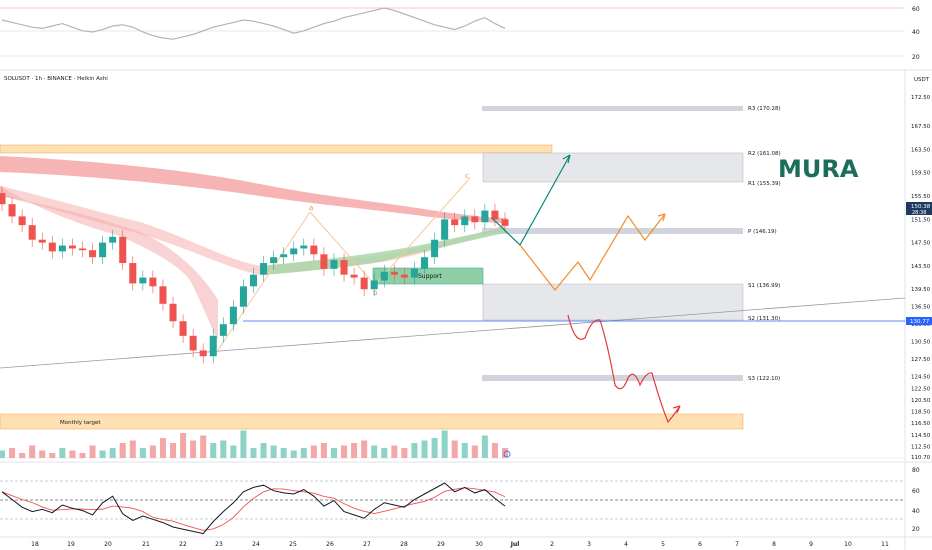 This screenshot has height=550, width=932. I want to click on price-tick-label: 159.50, so click(921, 174).